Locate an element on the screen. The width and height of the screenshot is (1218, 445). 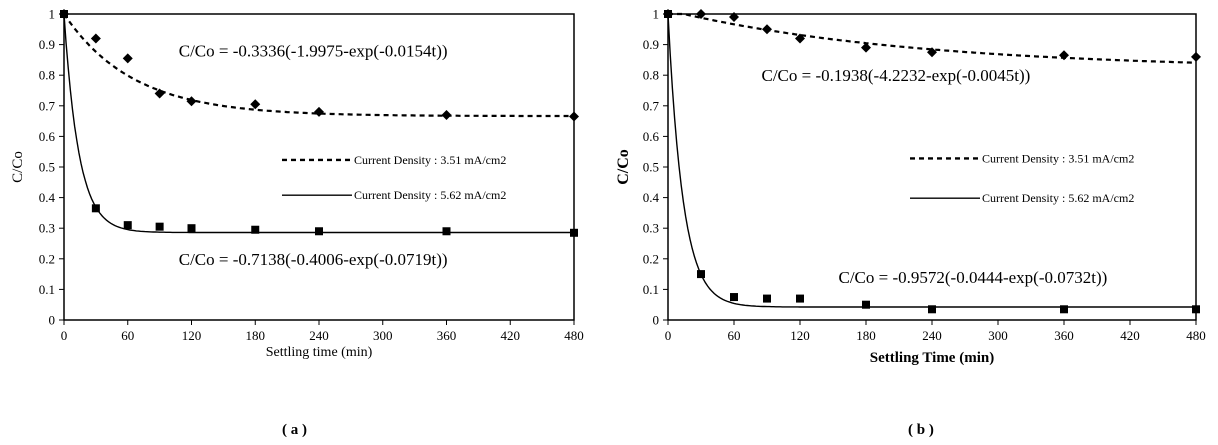
chart-b-x-tick-label: 360 is located at coordinates (1064, 335).